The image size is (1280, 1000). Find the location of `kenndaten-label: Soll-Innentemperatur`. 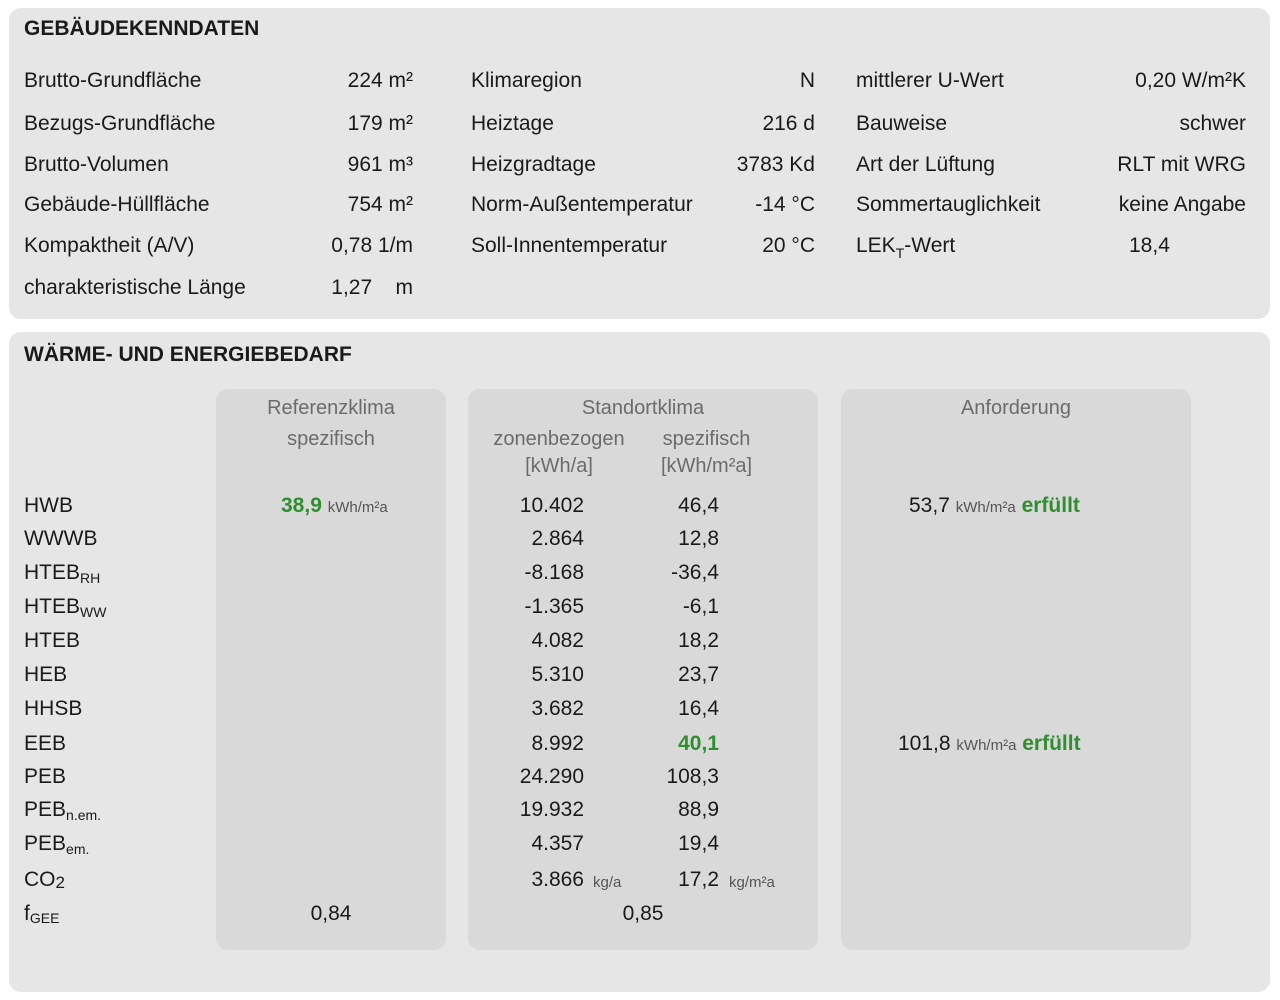

kenndaten-label: Soll-Innentemperatur is located at coordinates (569, 245).